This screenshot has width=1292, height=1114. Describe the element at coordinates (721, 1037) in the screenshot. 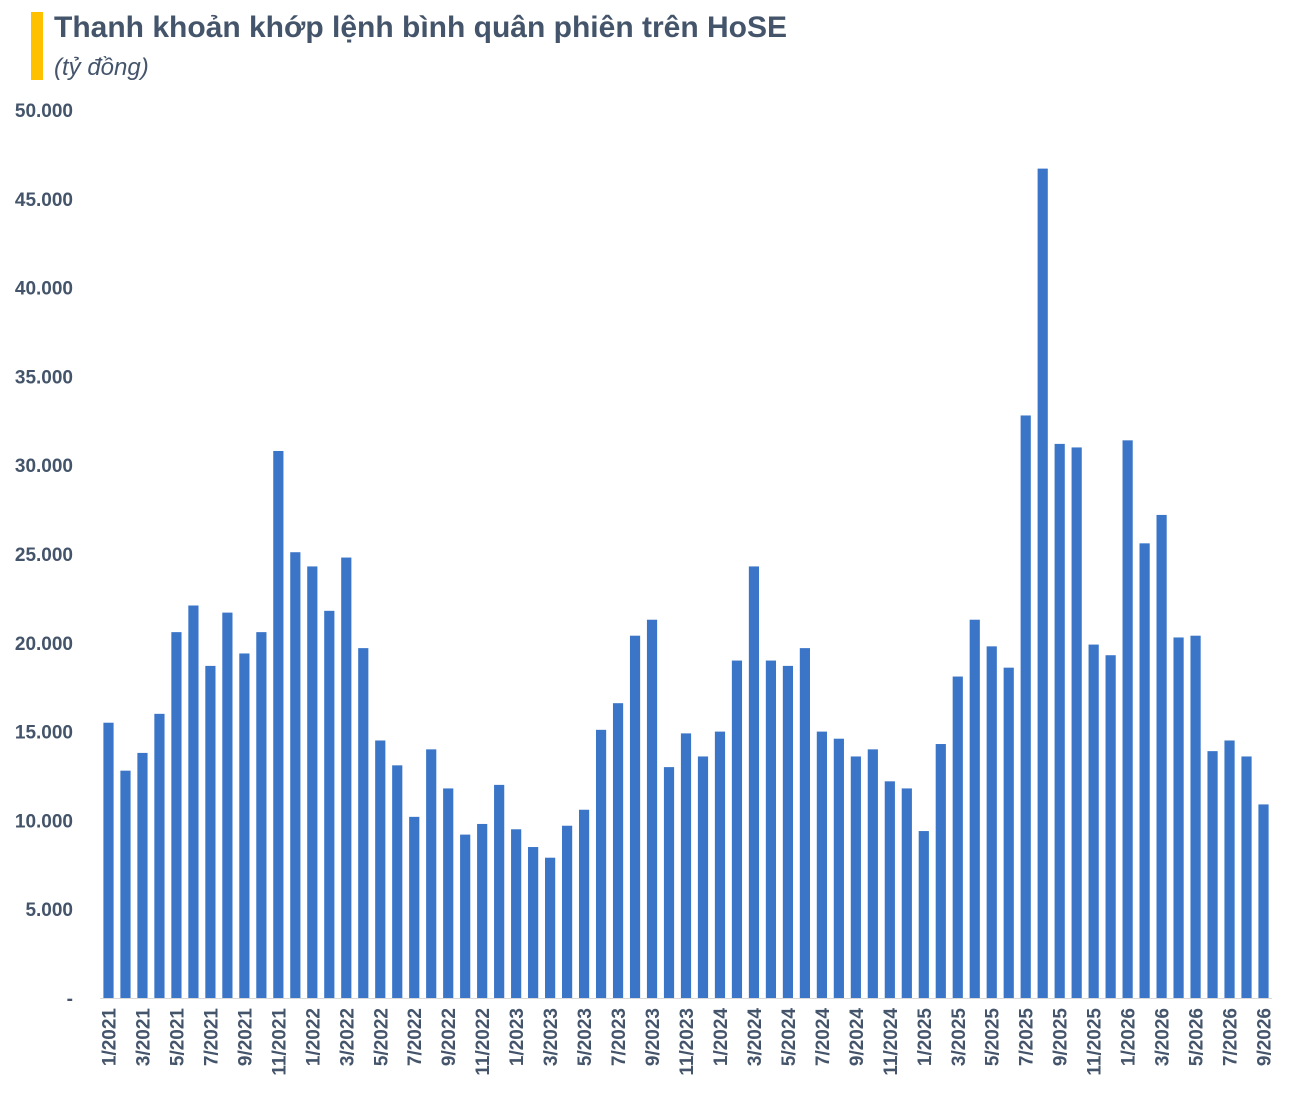

I see `x-tick-label: 1/2024` at that location.